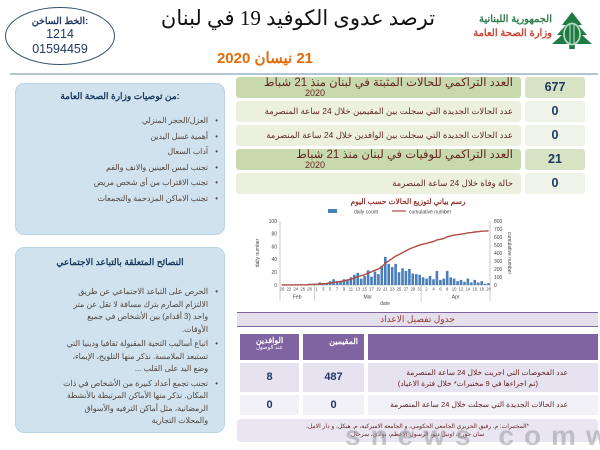  What do you see at coordinates (366, 213) in the screenshot?
I see `svg-text: daily count` at bounding box center [366, 213].